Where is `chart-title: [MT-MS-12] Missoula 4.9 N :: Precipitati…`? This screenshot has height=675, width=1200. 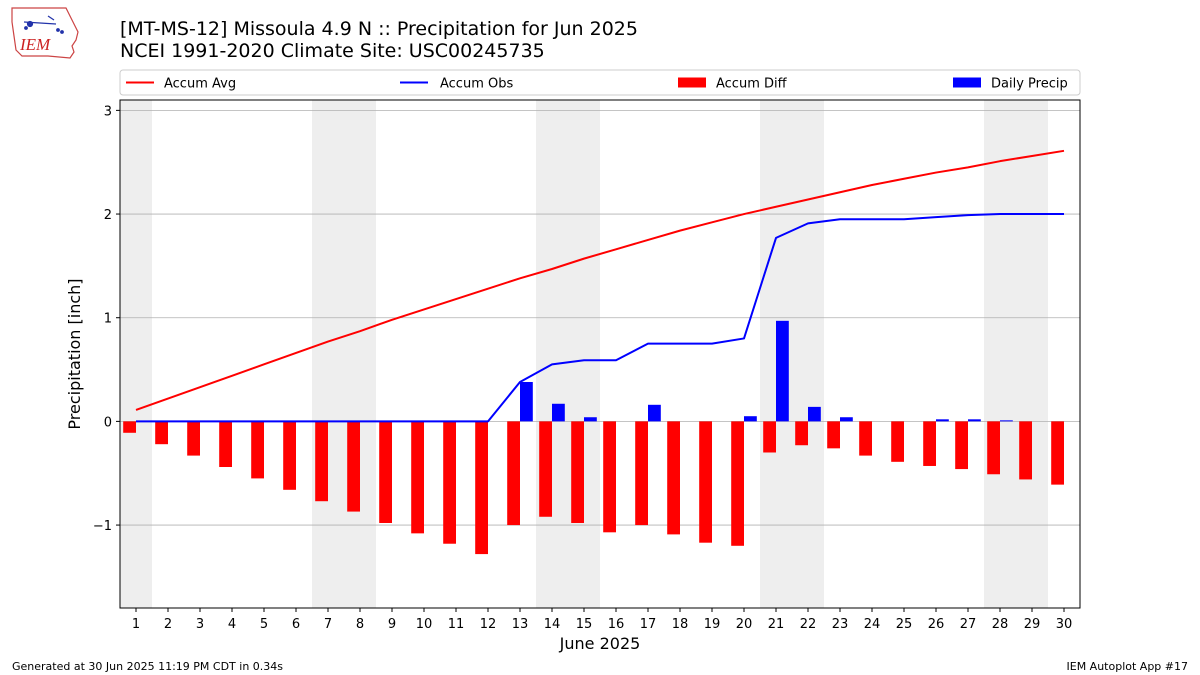 chart-title: [MT-MS-12] Missoula 4.9 N :: Precipitati… is located at coordinates (379, 29).